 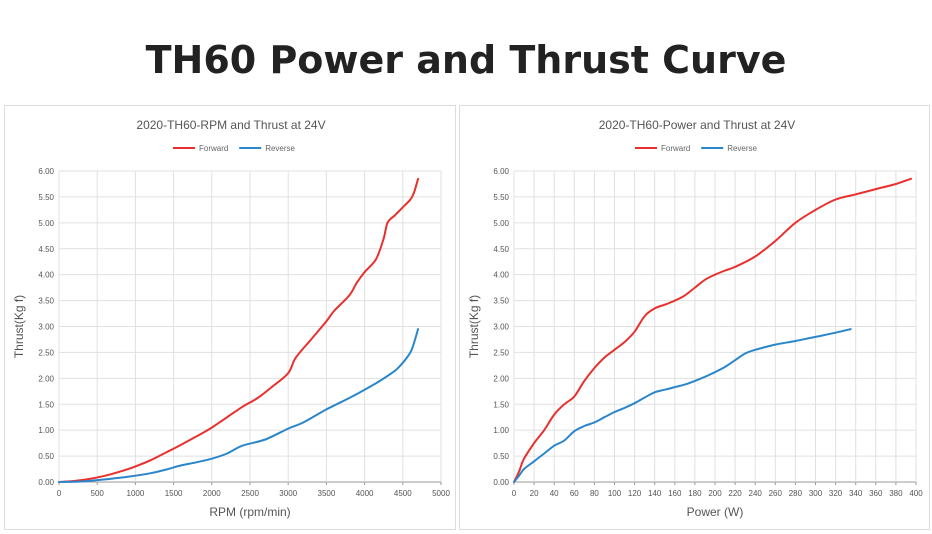 What do you see at coordinates (327, 493) in the screenshot?
I see `x-tick-label: 3500` at bounding box center [327, 493].